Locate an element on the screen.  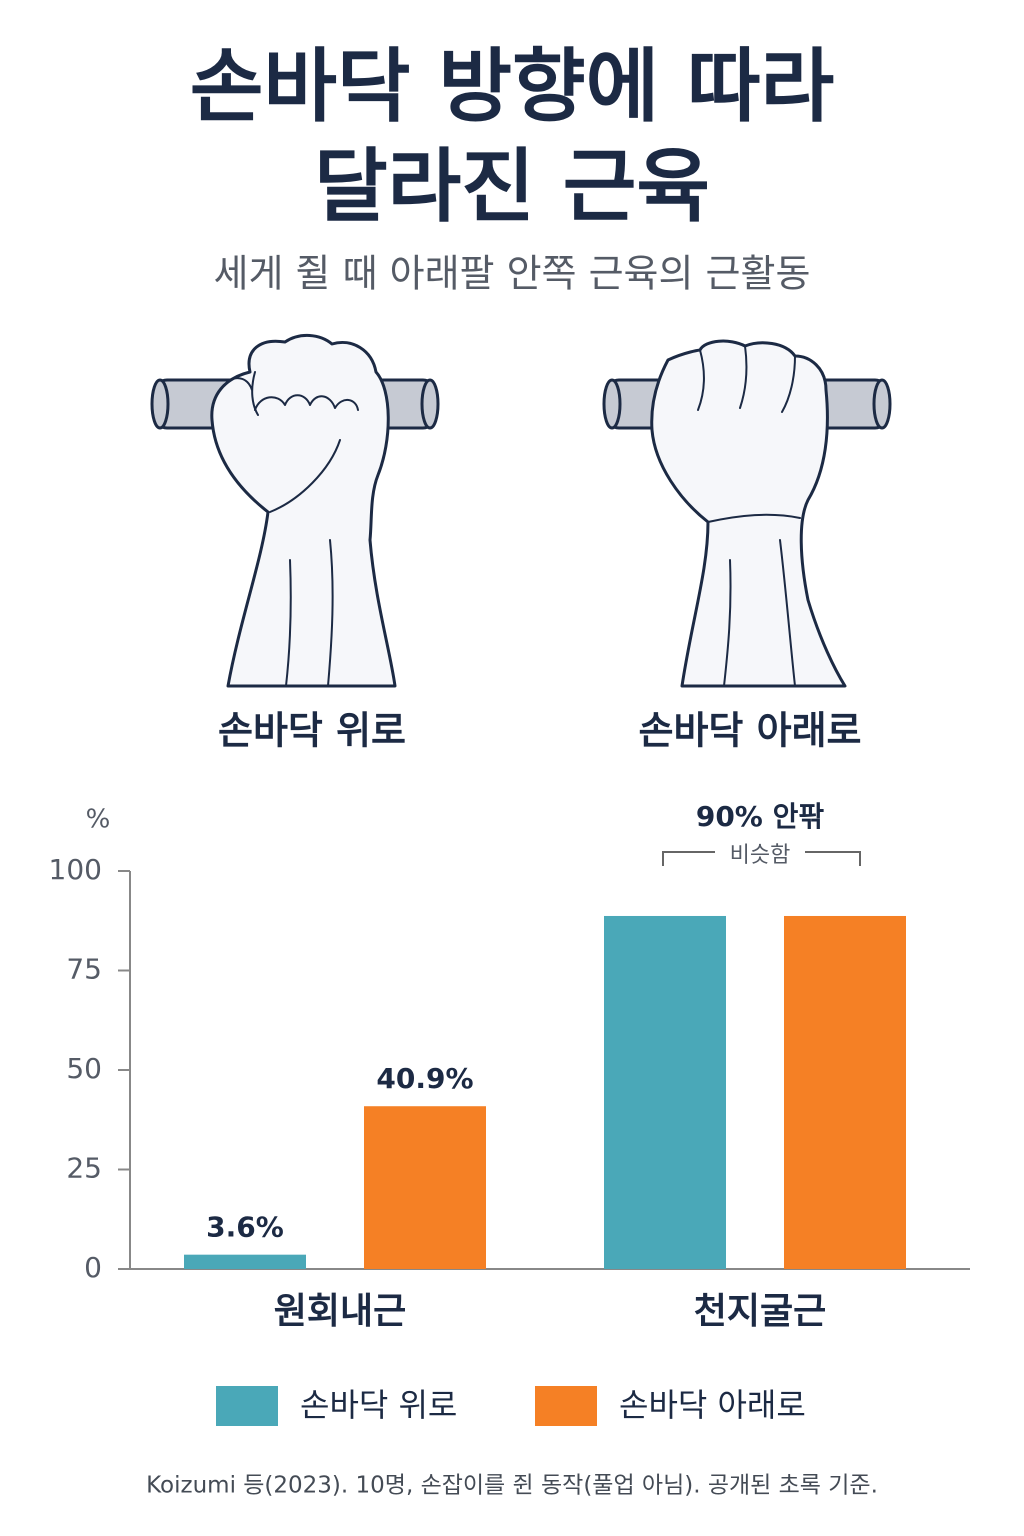
annotation-bracket is located at coordinates (761, 858).